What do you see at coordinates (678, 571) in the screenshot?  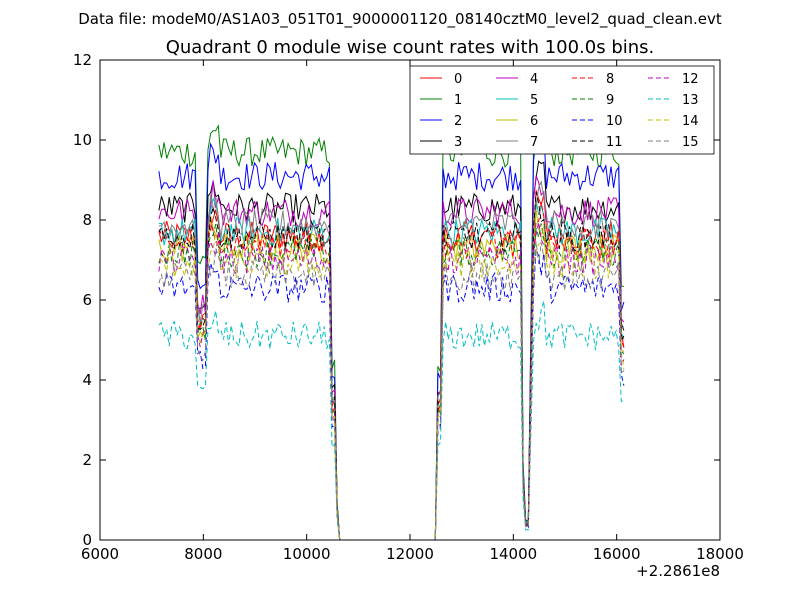 I see `x-offset-label: +2.2861e8` at bounding box center [678, 571].